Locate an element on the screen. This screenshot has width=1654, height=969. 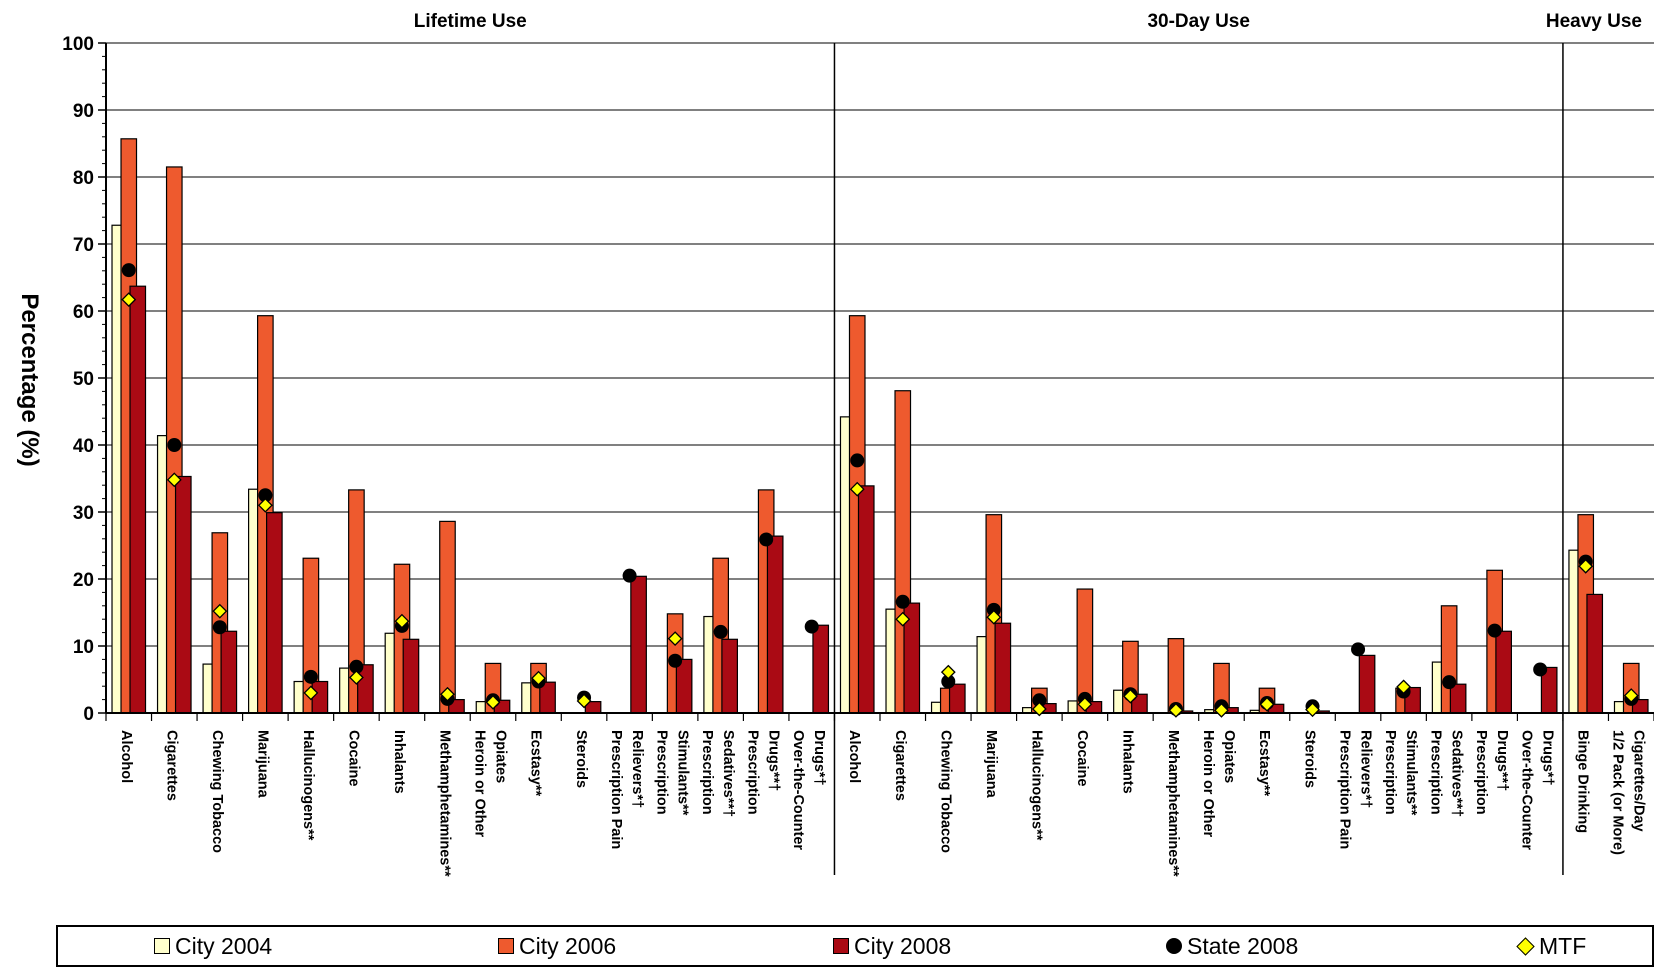
y-tick-label: 100 is located at coordinates (78, 44).